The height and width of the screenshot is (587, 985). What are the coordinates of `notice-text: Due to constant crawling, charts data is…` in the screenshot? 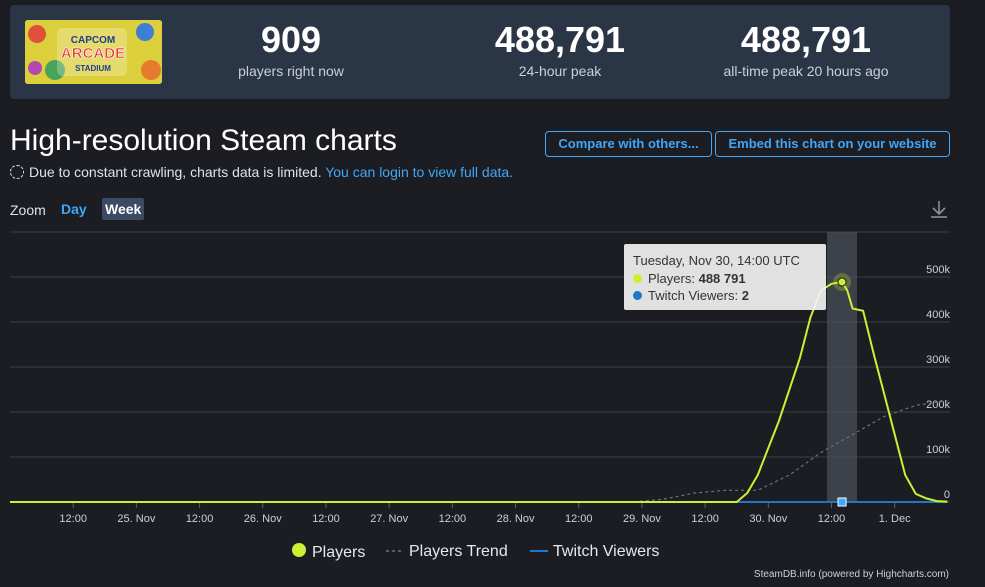 It's located at (175, 172).